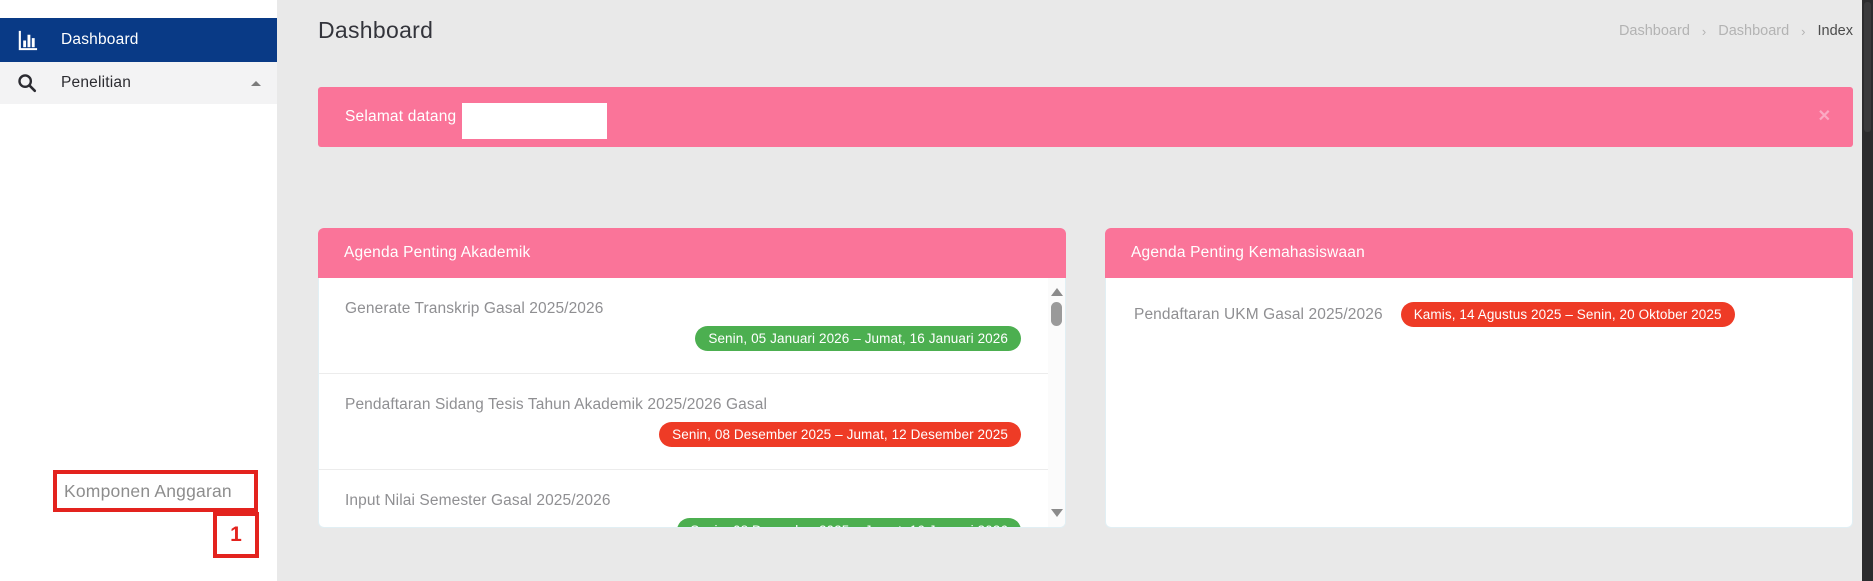 This screenshot has height=581, width=1873. I want to click on sidebar-item-label: Dashboard, so click(100, 39).